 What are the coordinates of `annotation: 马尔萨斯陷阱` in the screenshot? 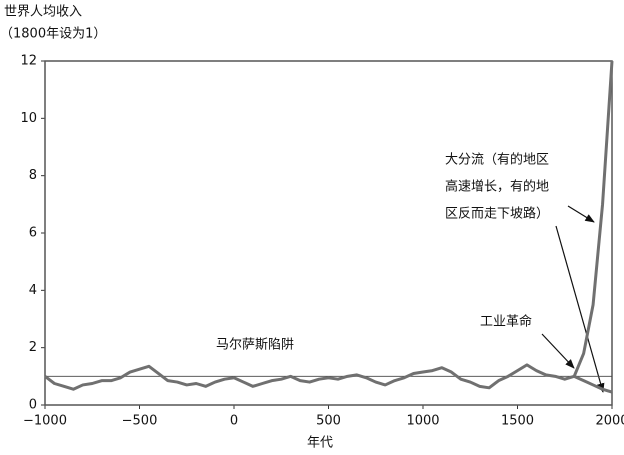 It's located at (255, 345).